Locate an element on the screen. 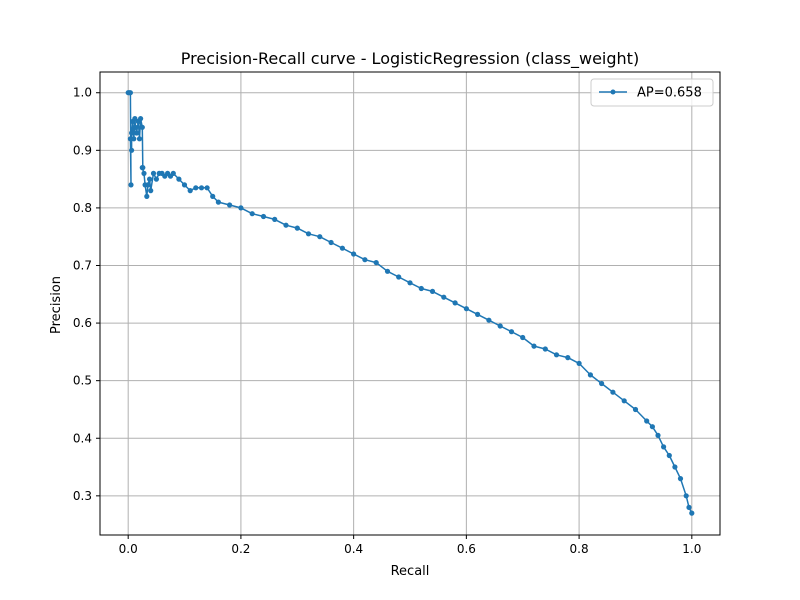 The image size is (800, 600). x-axis: 0.0 0.2 0.4 0.6 0.8 1.0 is located at coordinates (410, 545).